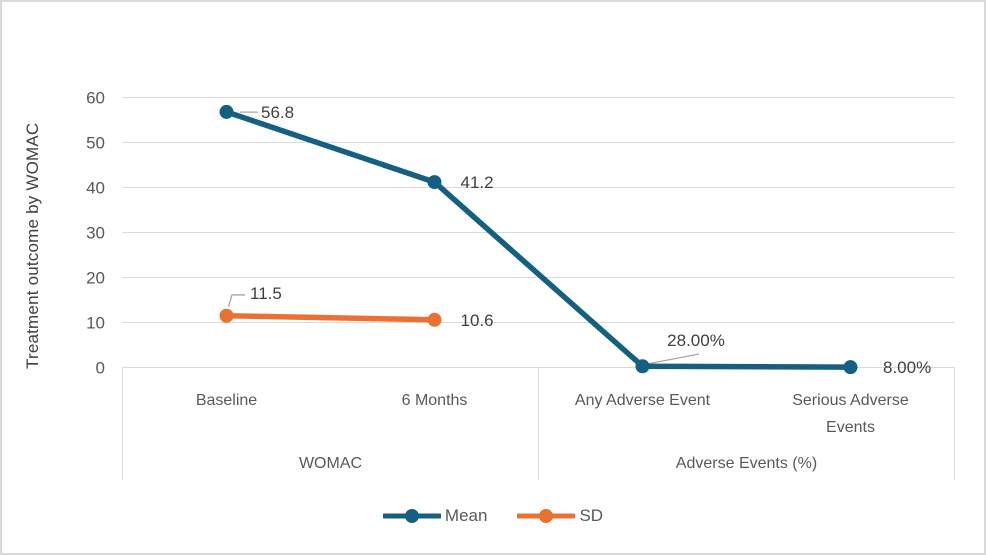 Image resolution: width=986 pixels, height=555 pixels. Describe the element at coordinates (277, 112) in the screenshot. I see `data-label: 56.8` at that location.